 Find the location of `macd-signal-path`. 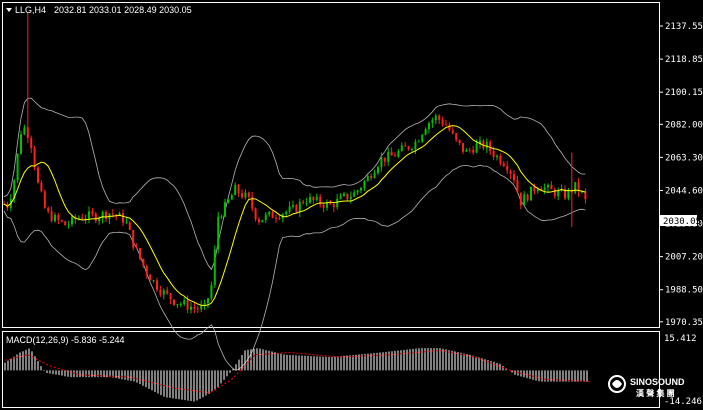

macd-signal-path is located at coordinates (297, 371).